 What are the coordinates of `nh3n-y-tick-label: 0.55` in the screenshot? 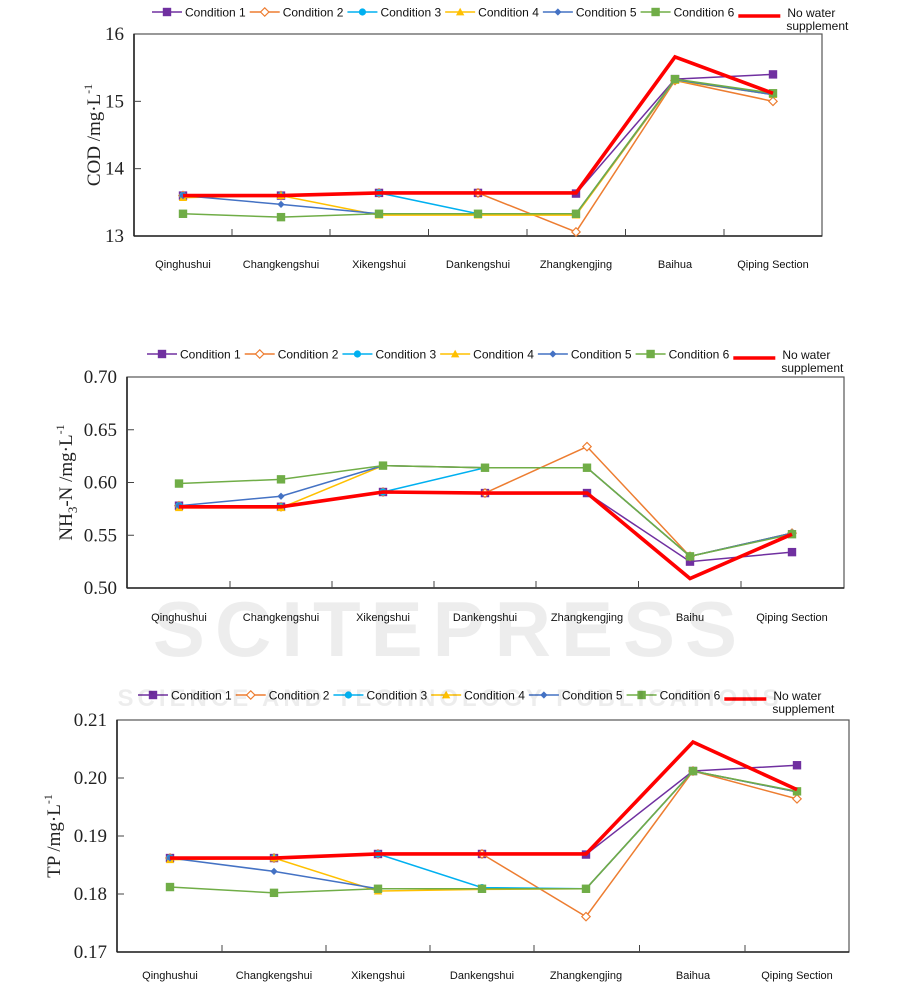 It's located at (100, 535).